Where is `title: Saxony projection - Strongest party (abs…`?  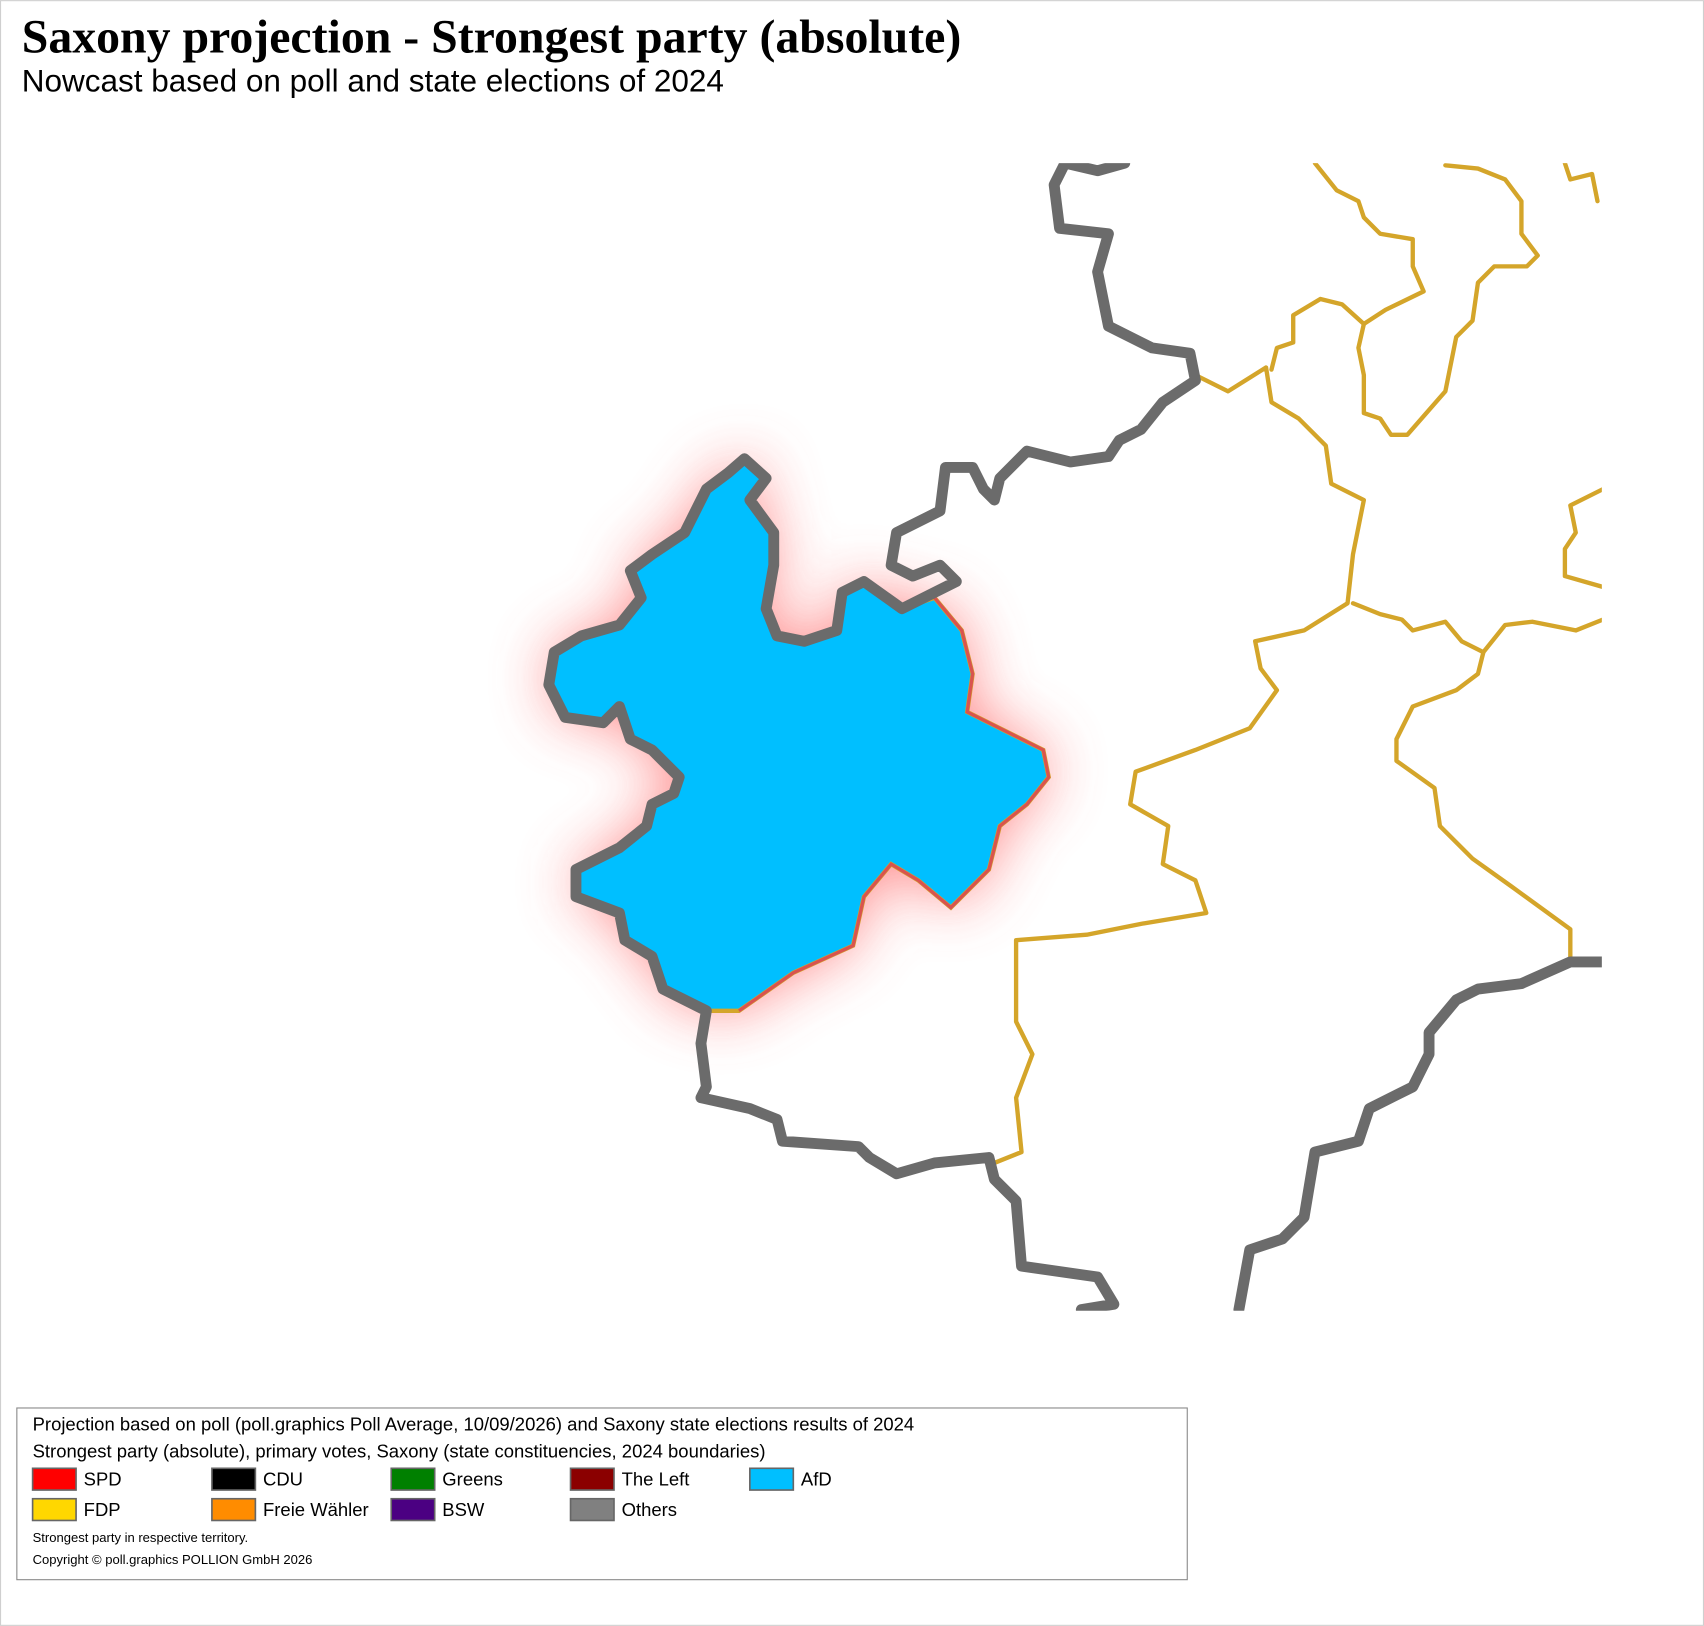
title: Saxony projection - Strongest party (abs… is located at coordinates (492, 36).